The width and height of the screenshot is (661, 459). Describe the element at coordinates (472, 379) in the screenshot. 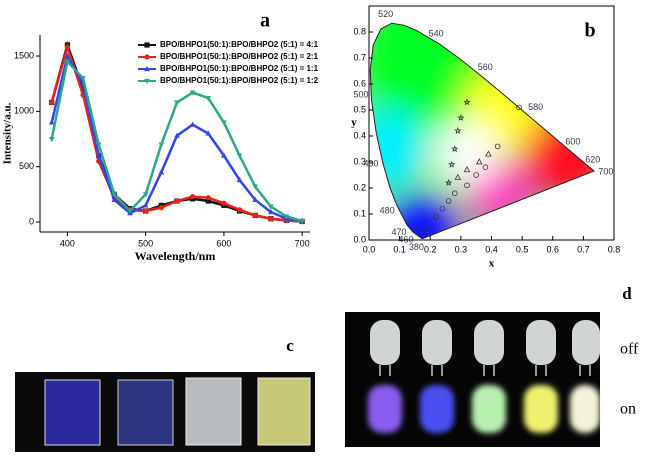

I see `photo-d` at that location.